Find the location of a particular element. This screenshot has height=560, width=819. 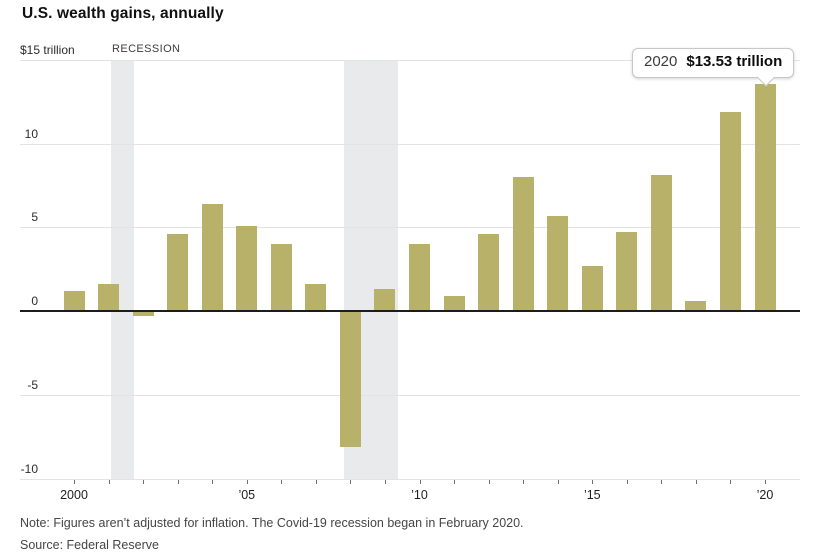

x-tick-2013 is located at coordinates (524, 482).